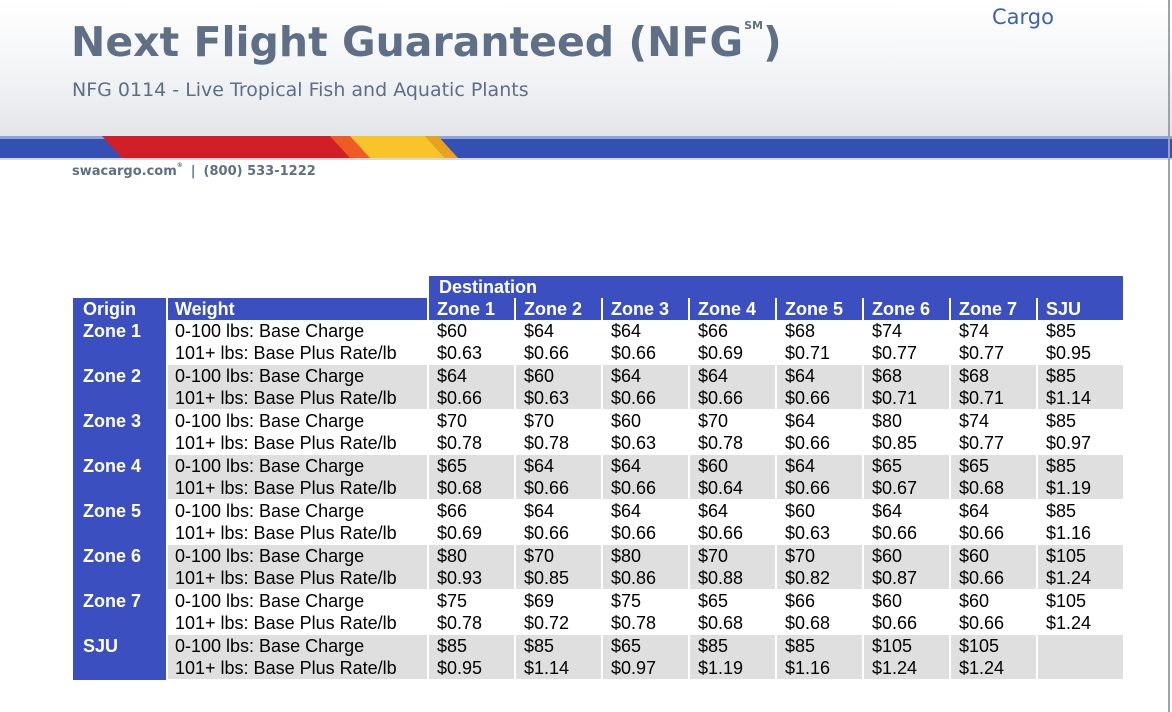 Image resolution: width=1172 pixels, height=712 pixels. I want to click on destination-header-row: Destination, so click(598, 287).